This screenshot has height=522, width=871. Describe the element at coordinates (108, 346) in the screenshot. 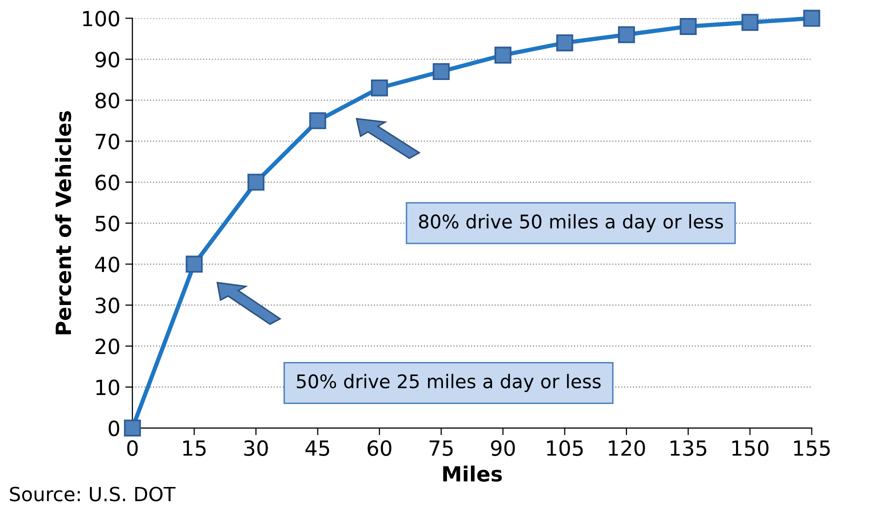

I see `y-tick-label: 20` at that location.